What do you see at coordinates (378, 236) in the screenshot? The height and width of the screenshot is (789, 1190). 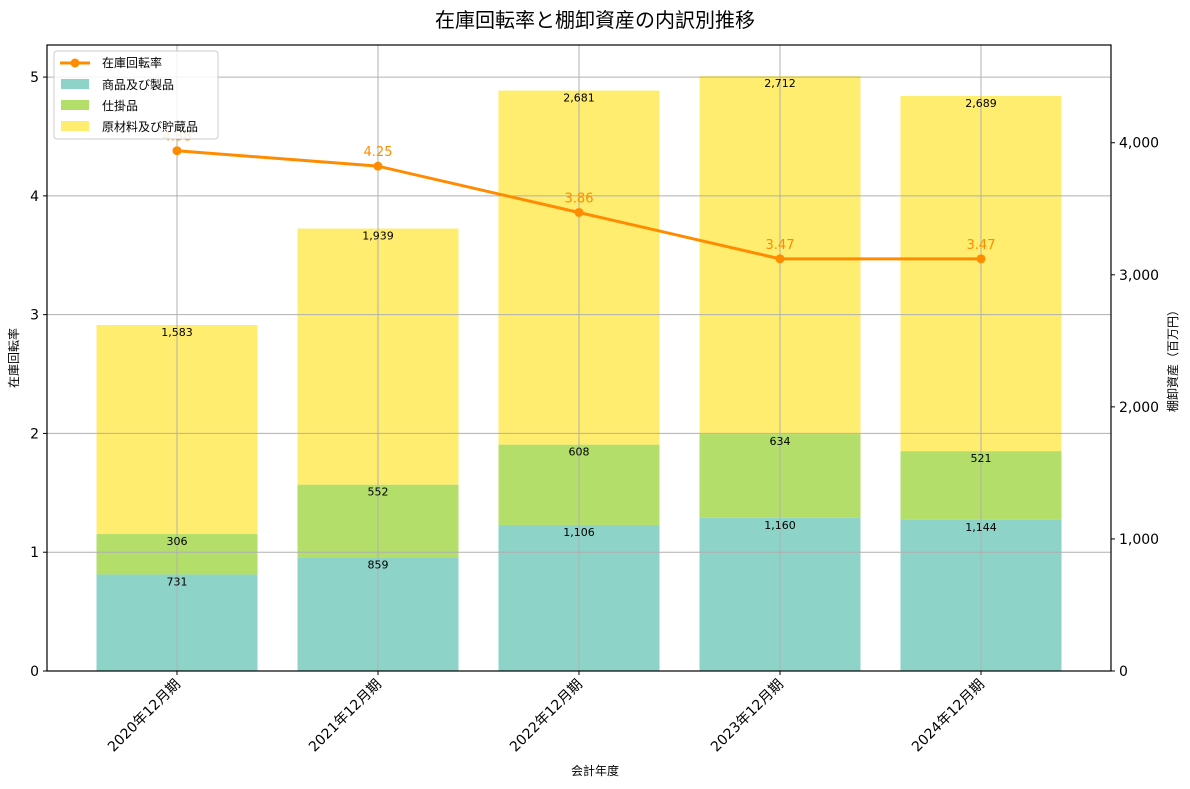 I see `bar-value-label: 1,939` at bounding box center [378, 236].